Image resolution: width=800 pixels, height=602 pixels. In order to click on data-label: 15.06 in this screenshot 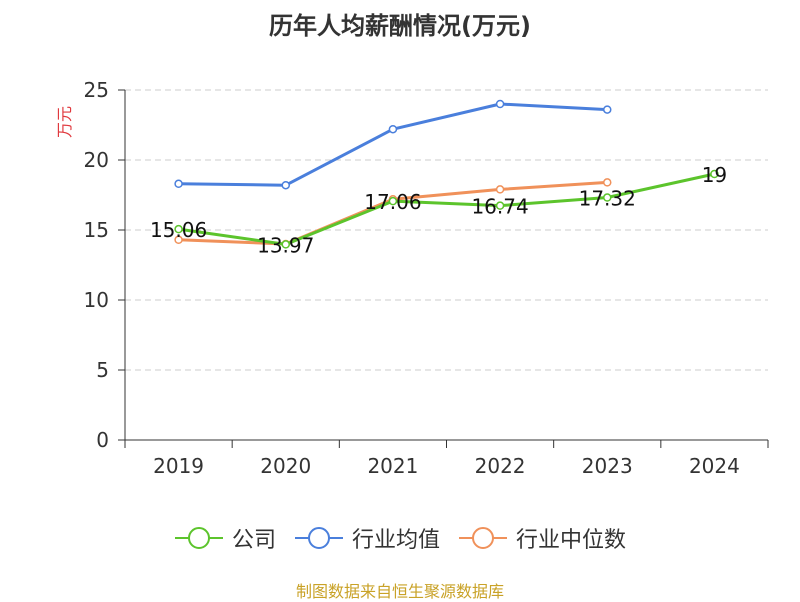, I will do `click(178, 230)`.